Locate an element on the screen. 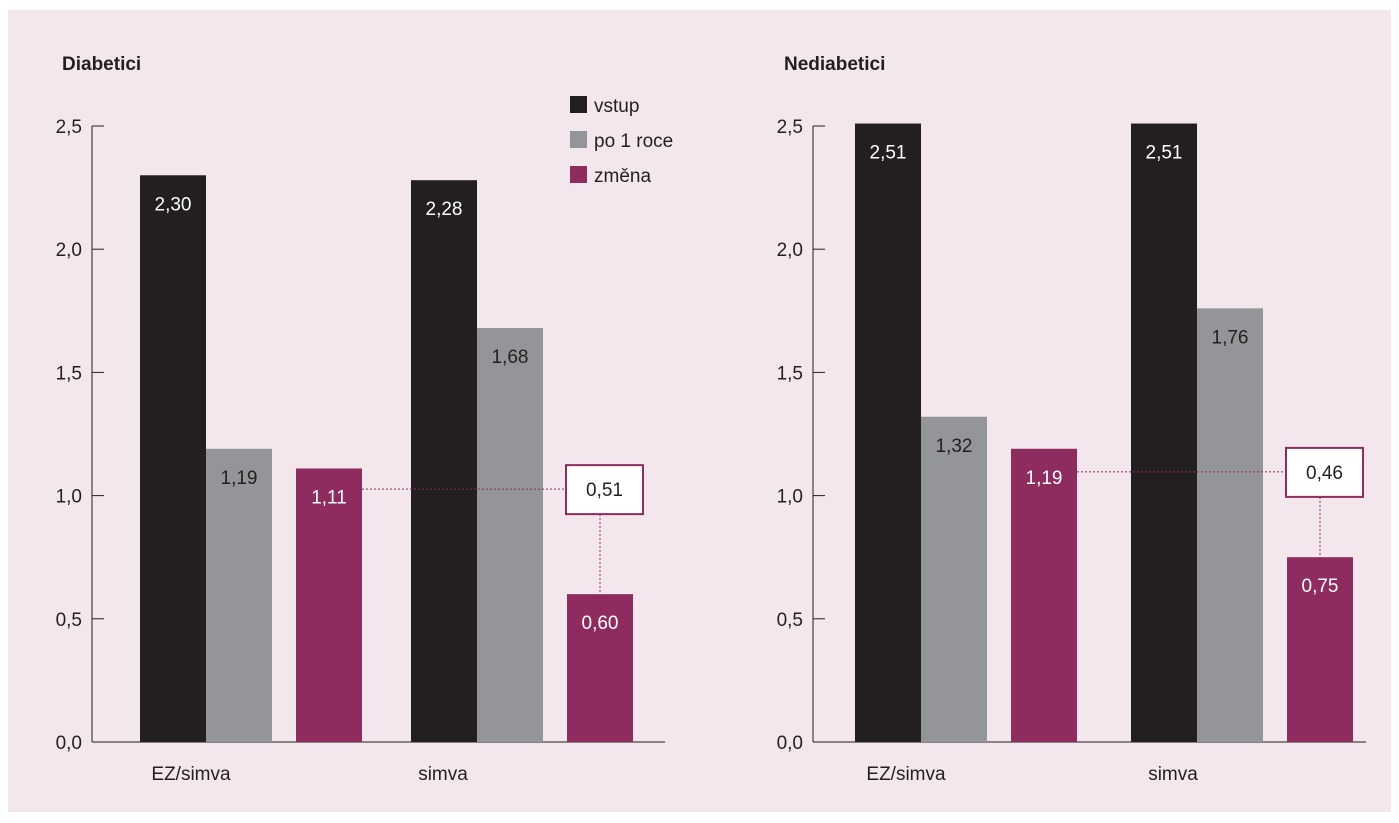 This screenshot has width=1399, height=823. legend-label: po 1 roce is located at coordinates (633, 141).